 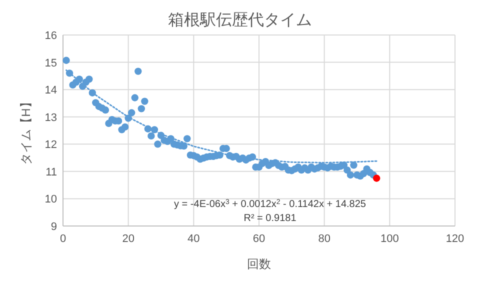 I want to click on x-tick-label: 120, so click(x=455, y=239).